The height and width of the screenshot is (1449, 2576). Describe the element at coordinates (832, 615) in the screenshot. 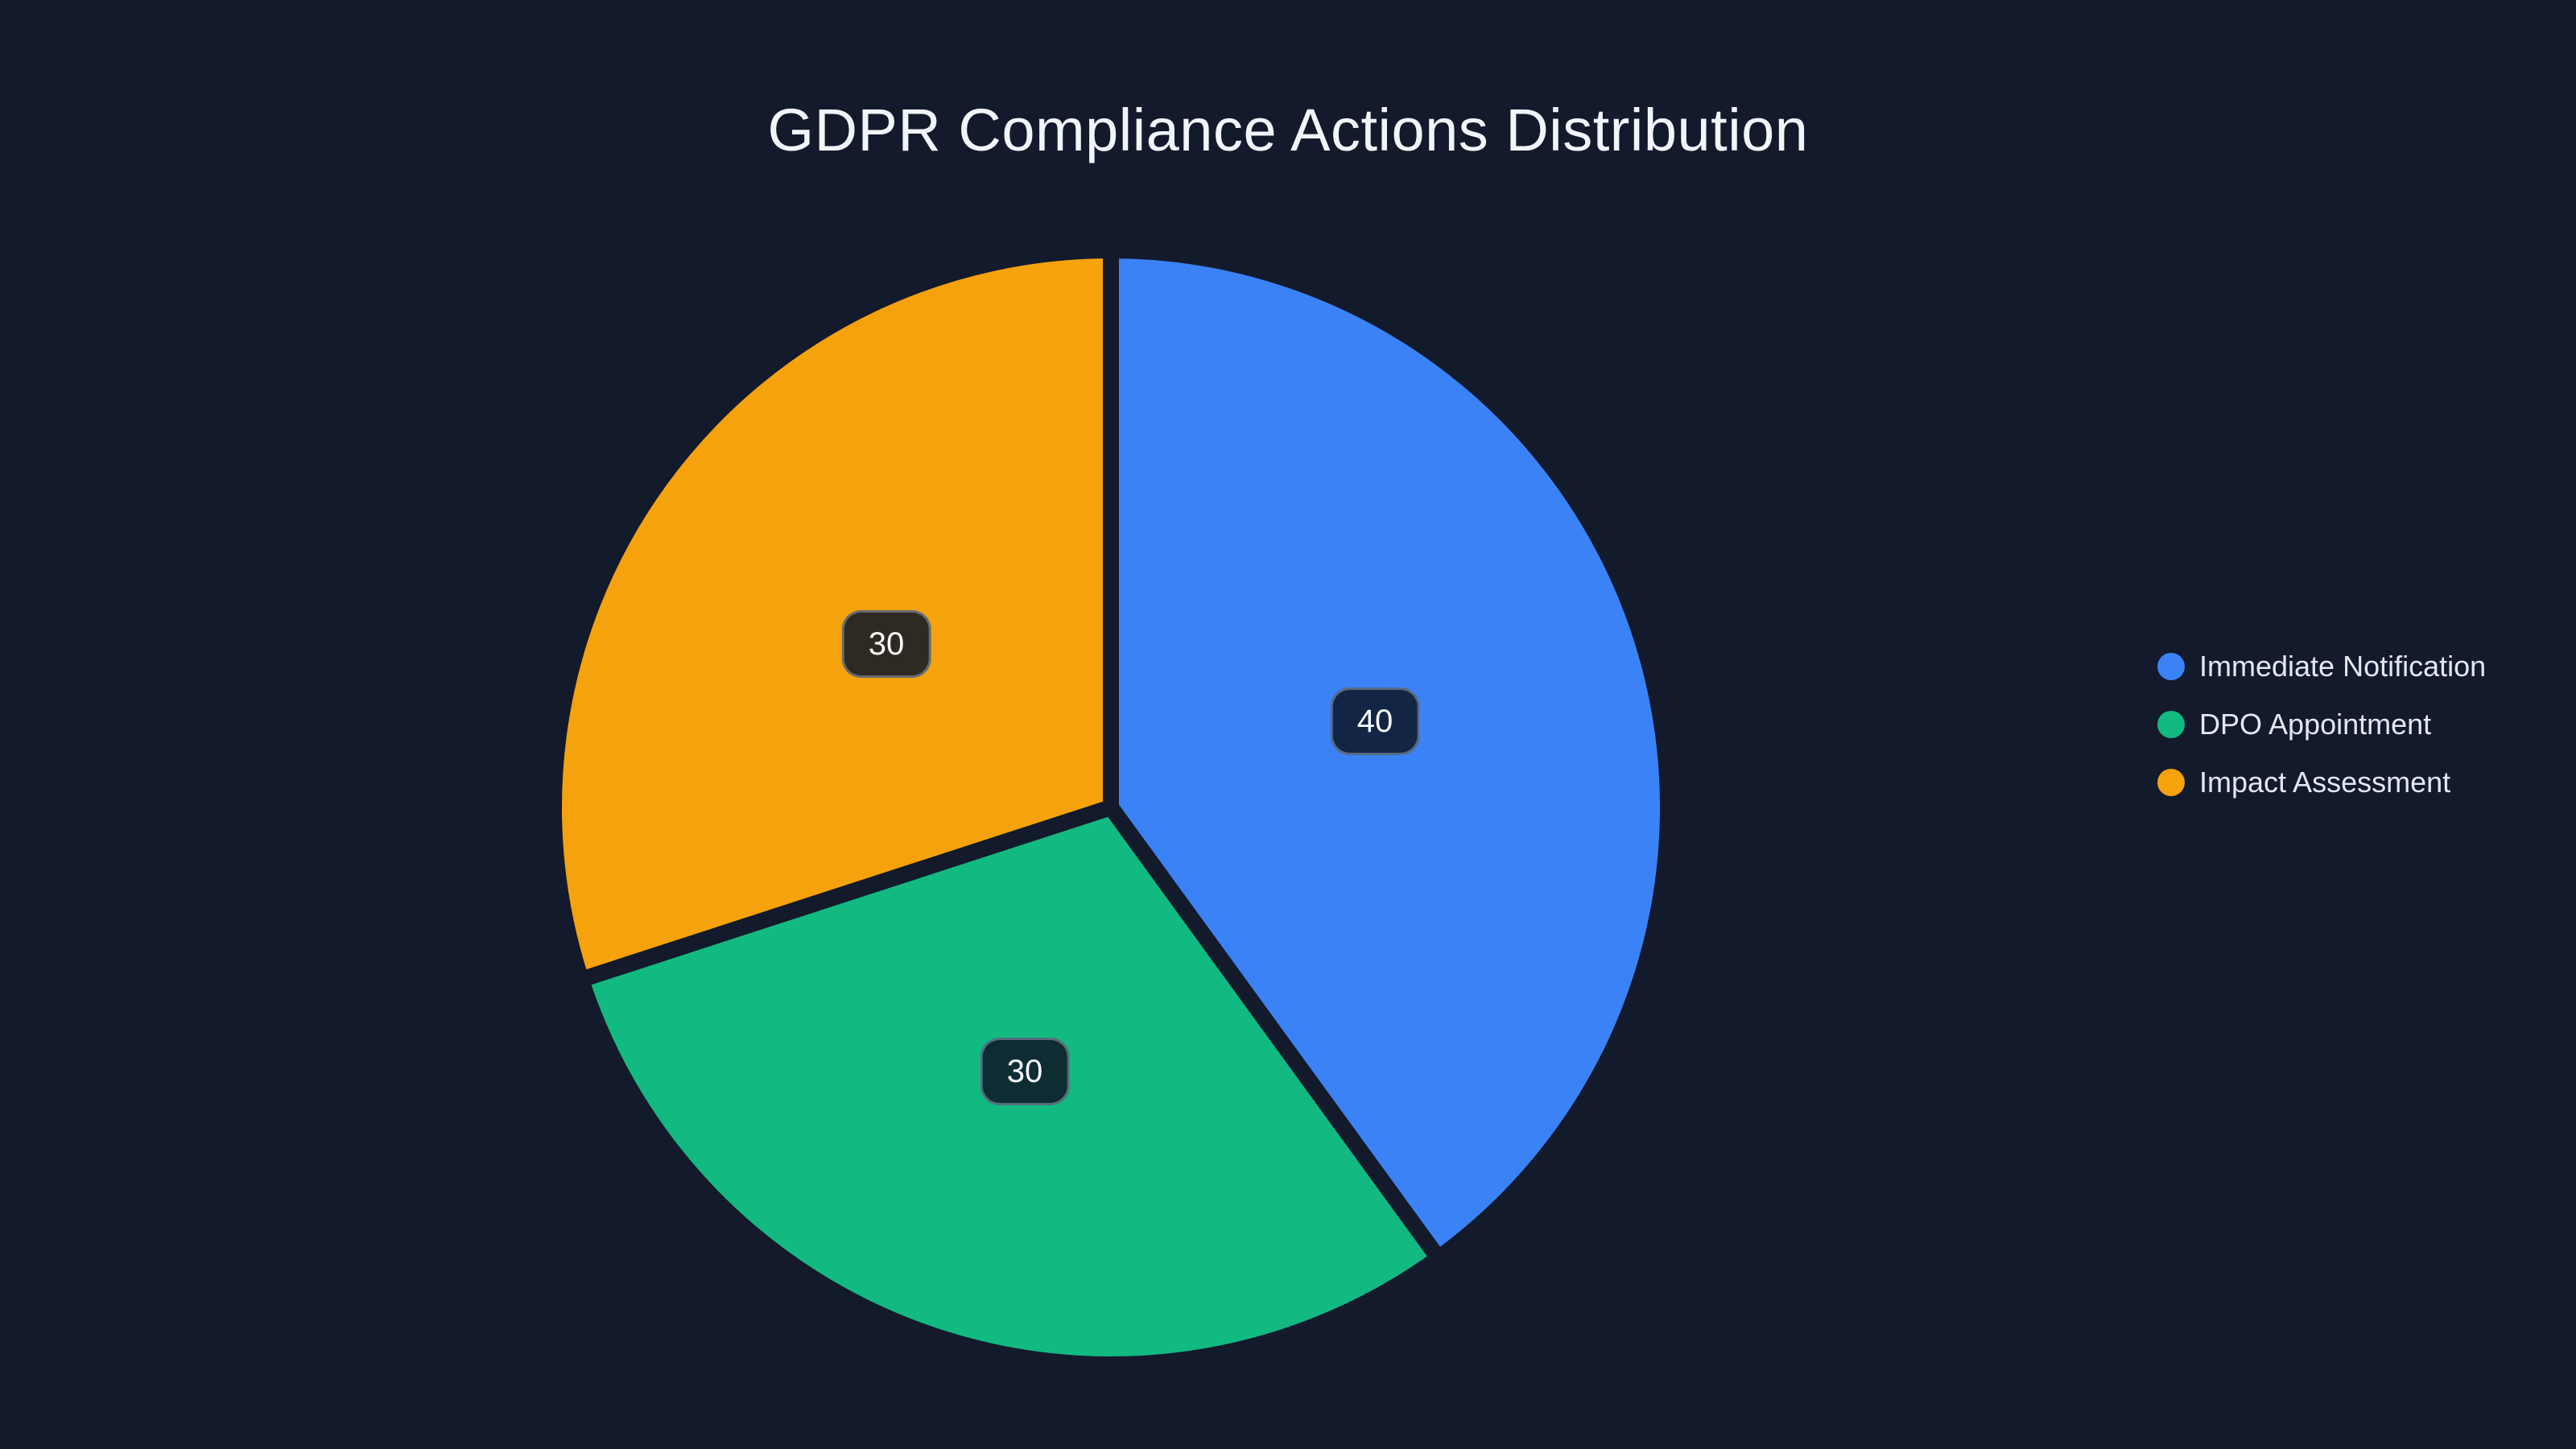

I see `pie-slice-impact-assessment` at that location.